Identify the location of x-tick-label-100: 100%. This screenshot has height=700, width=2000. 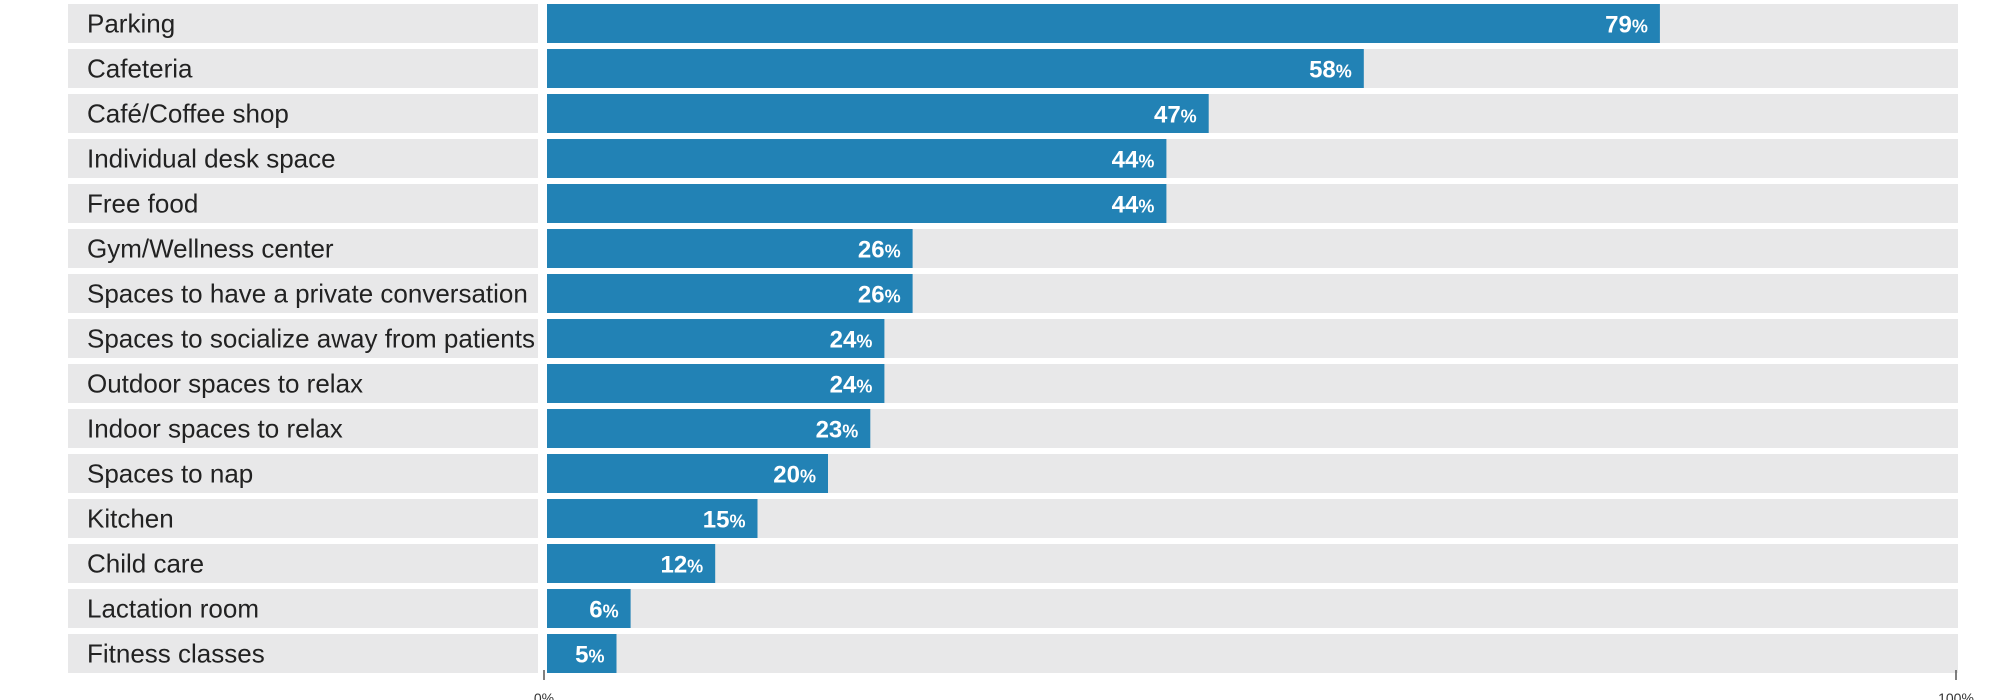
(1956, 695).